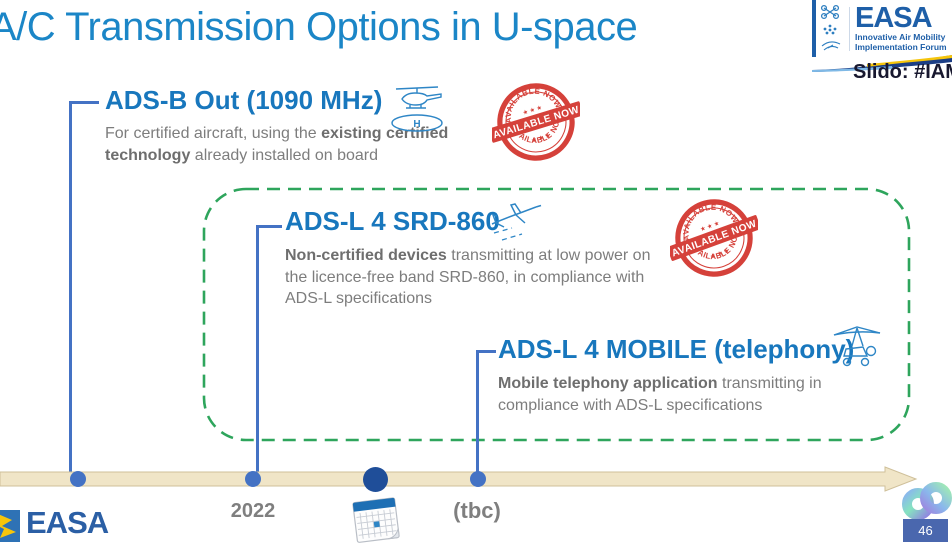  What do you see at coordinates (257, 349) in the screenshot?
I see `srd-connector-vertical` at bounding box center [257, 349].